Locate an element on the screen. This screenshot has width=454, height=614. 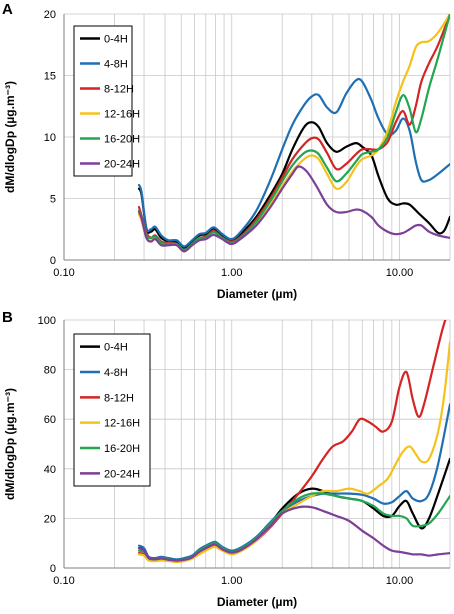
y-tick-label: 15 is located at coordinates (50, 77).